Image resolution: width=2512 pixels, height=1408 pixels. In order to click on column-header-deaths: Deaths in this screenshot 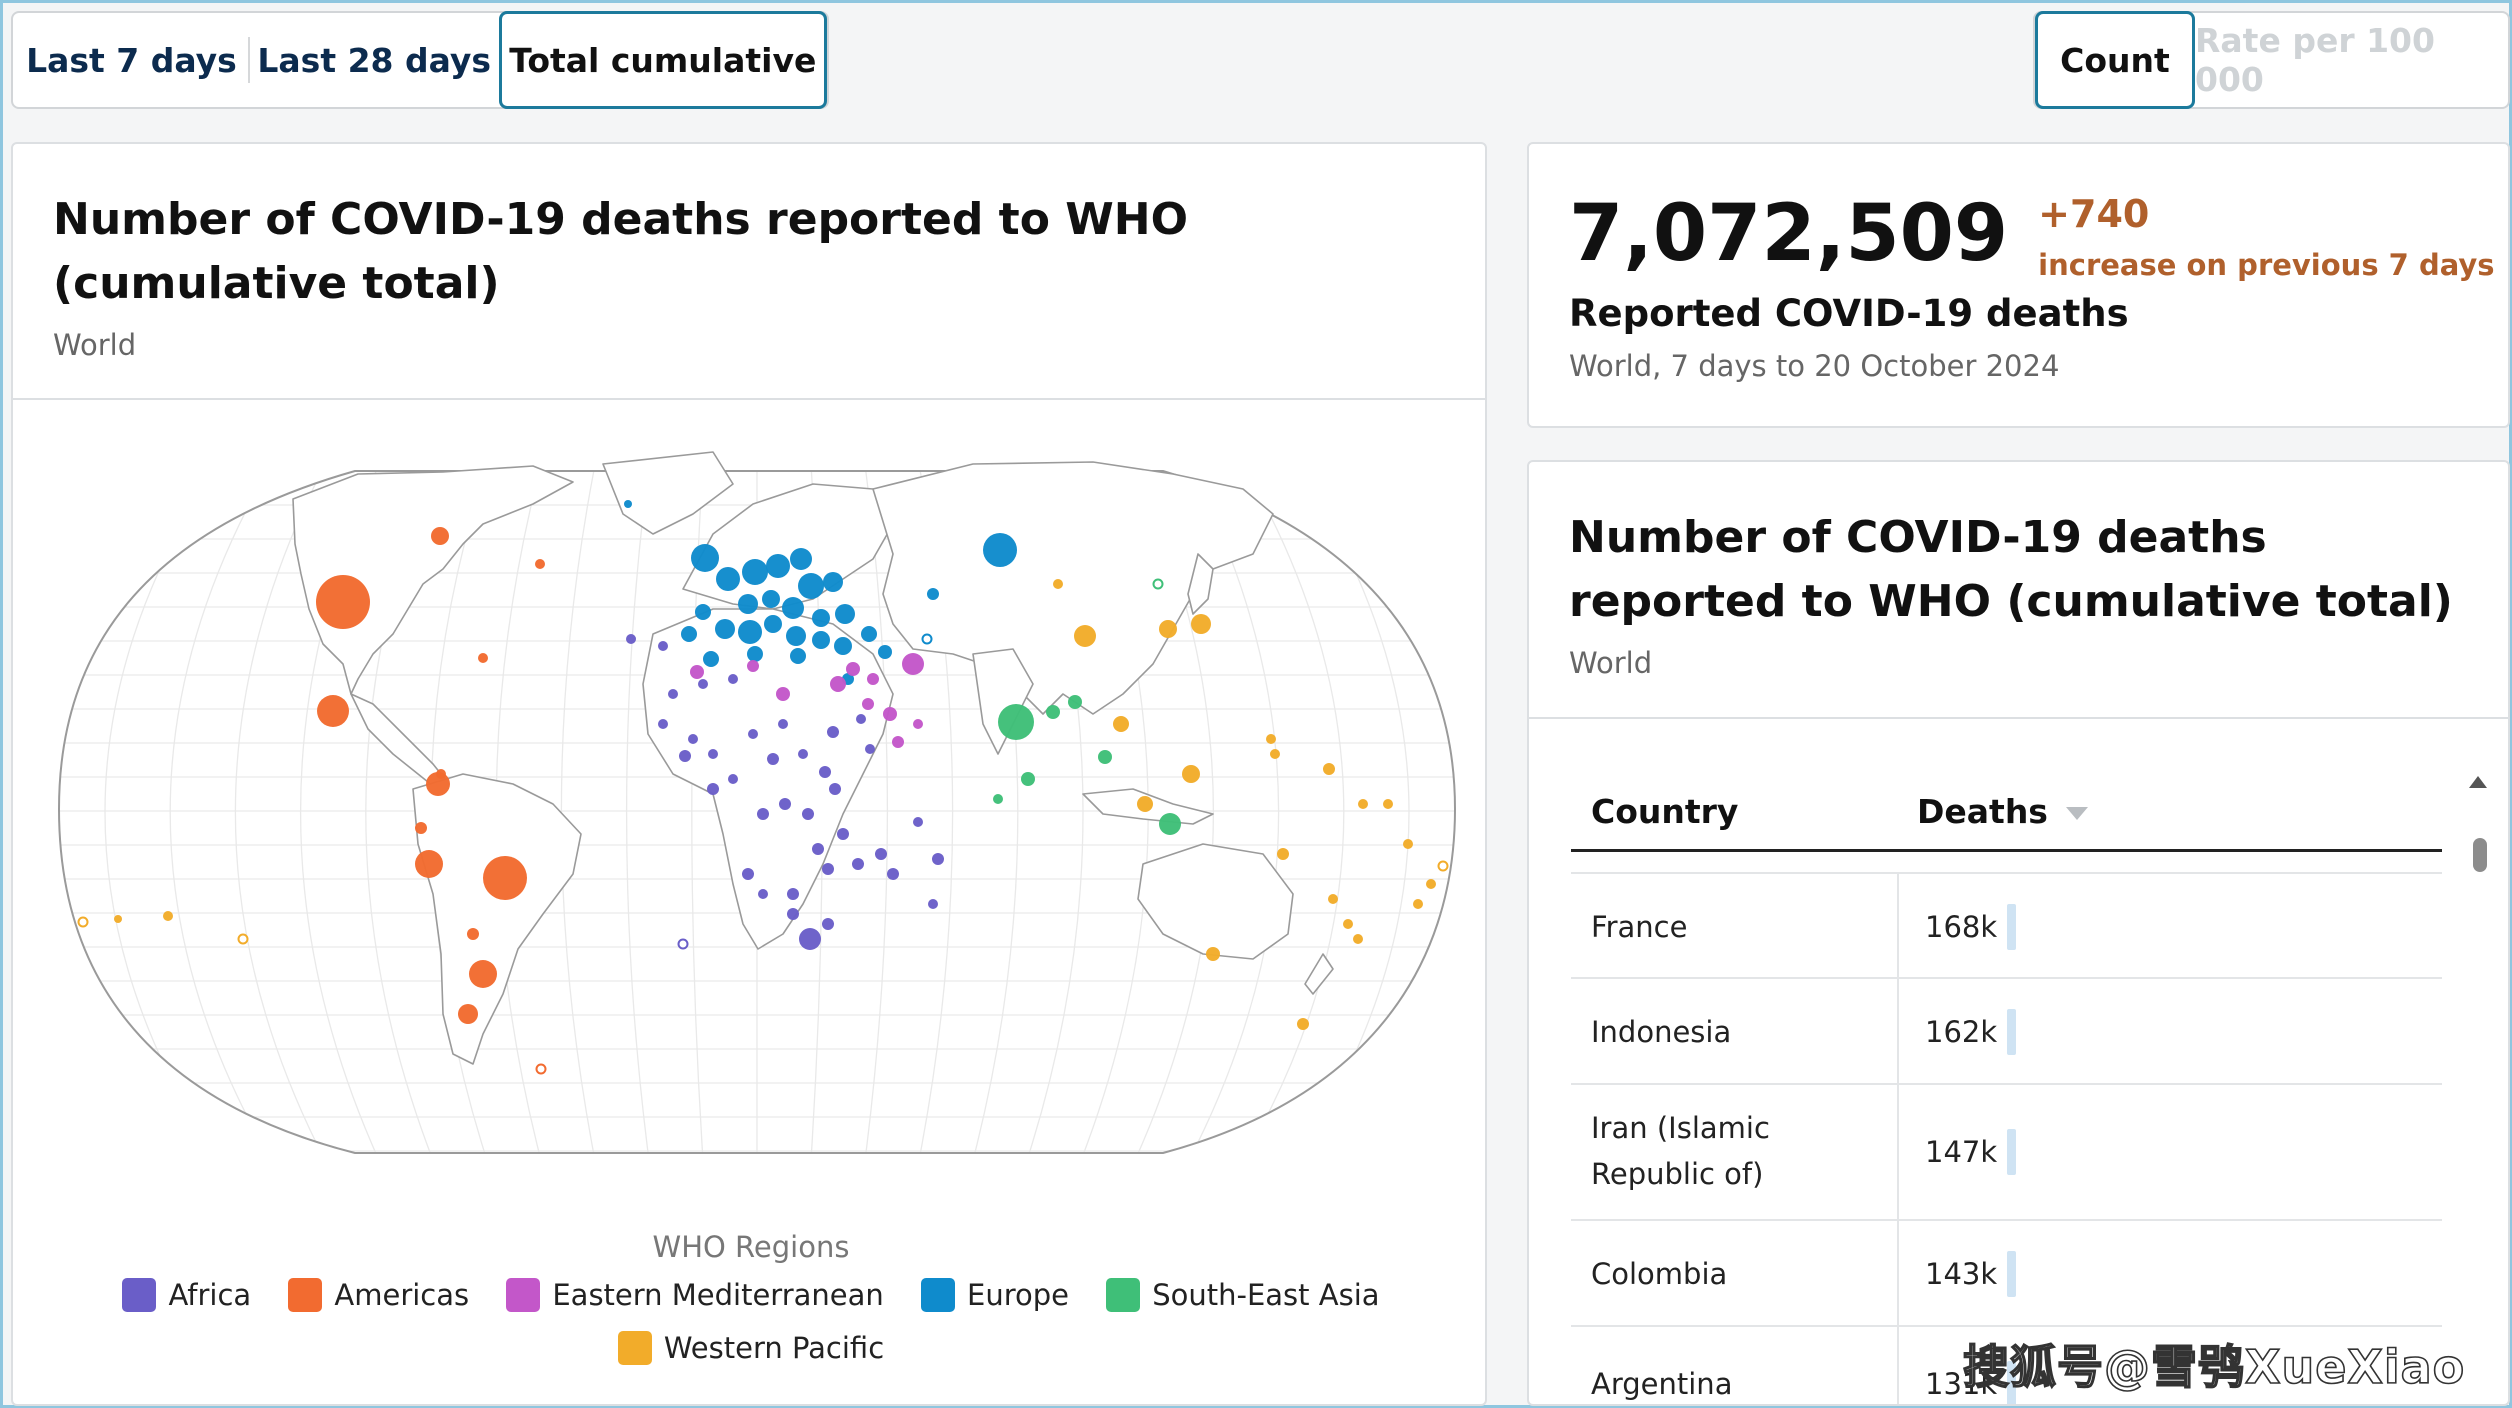, I will do `click(2002, 811)`.